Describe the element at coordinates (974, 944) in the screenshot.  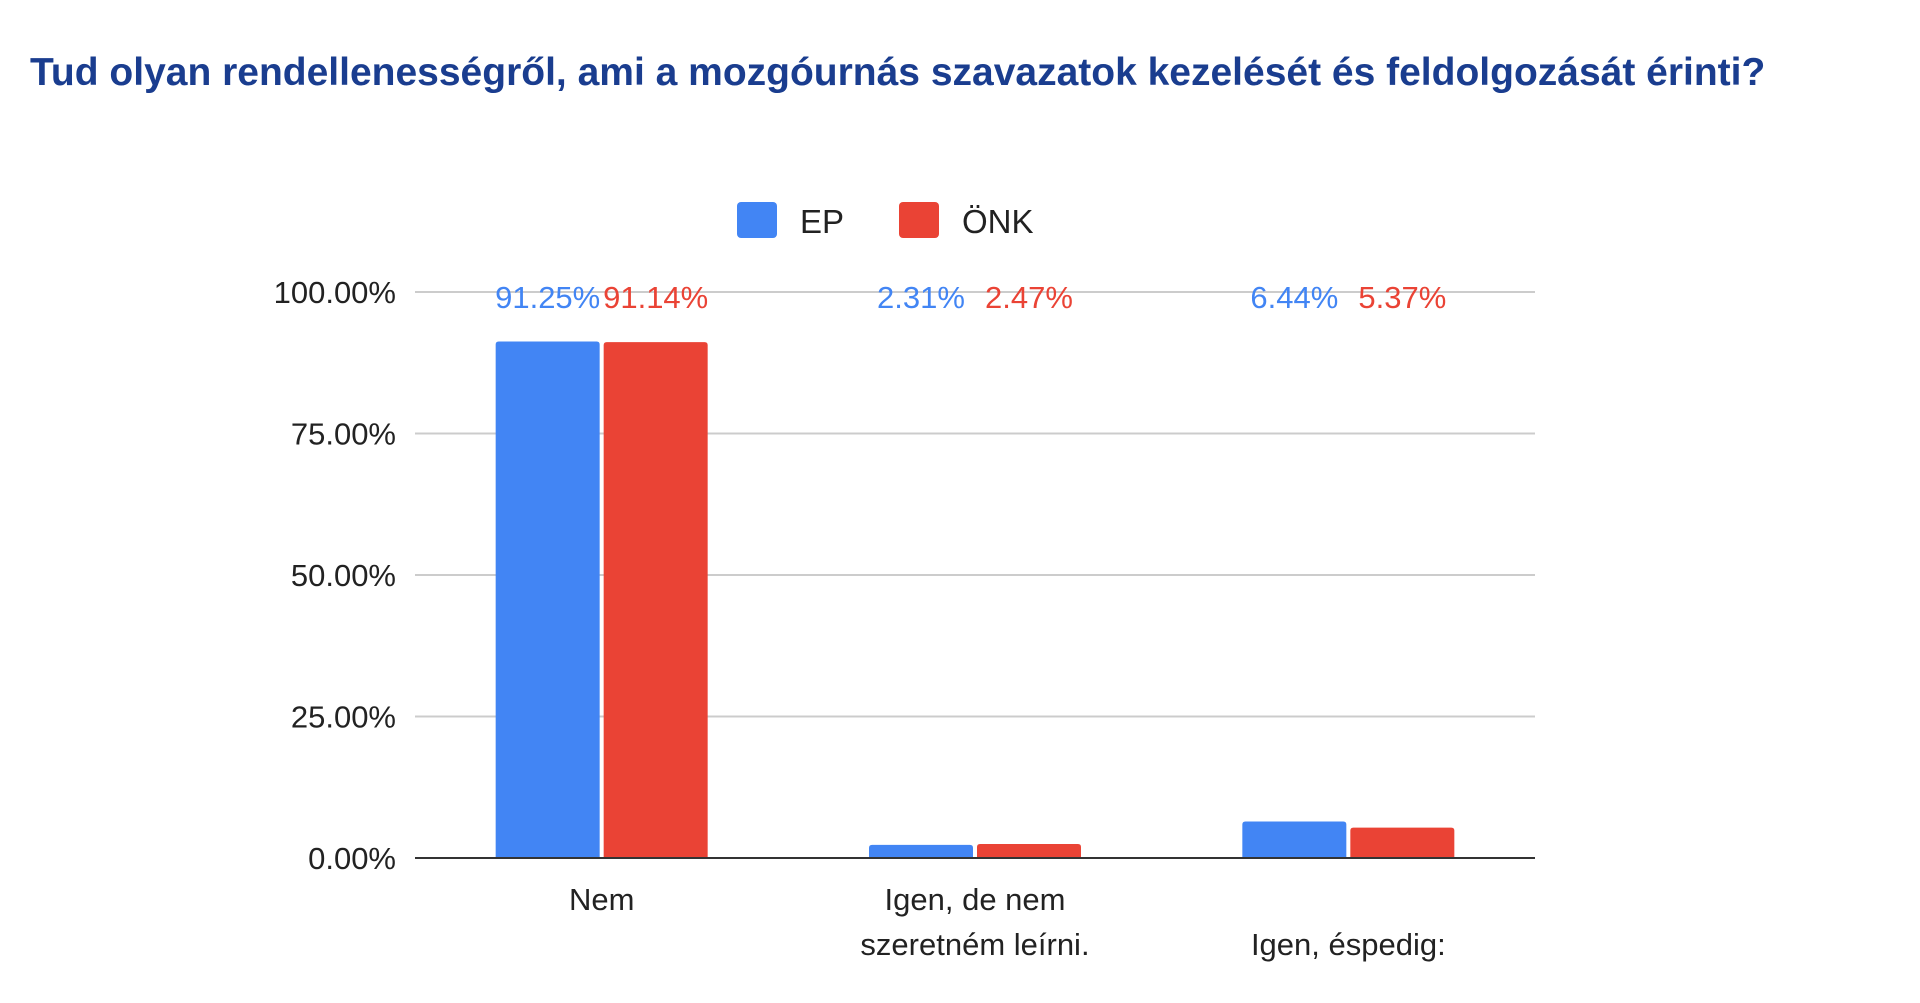
I see `x-tick-label: szeretném leírni.` at that location.